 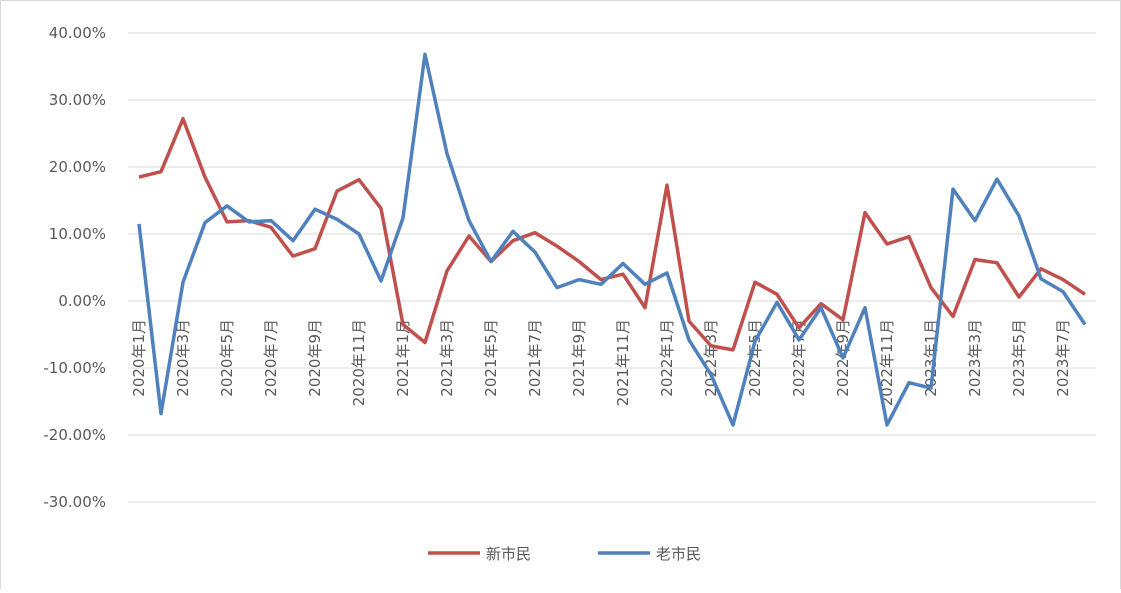 What do you see at coordinates (975, 358) in the screenshot?
I see `x-tick-label: 2023年3月` at bounding box center [975, 358].